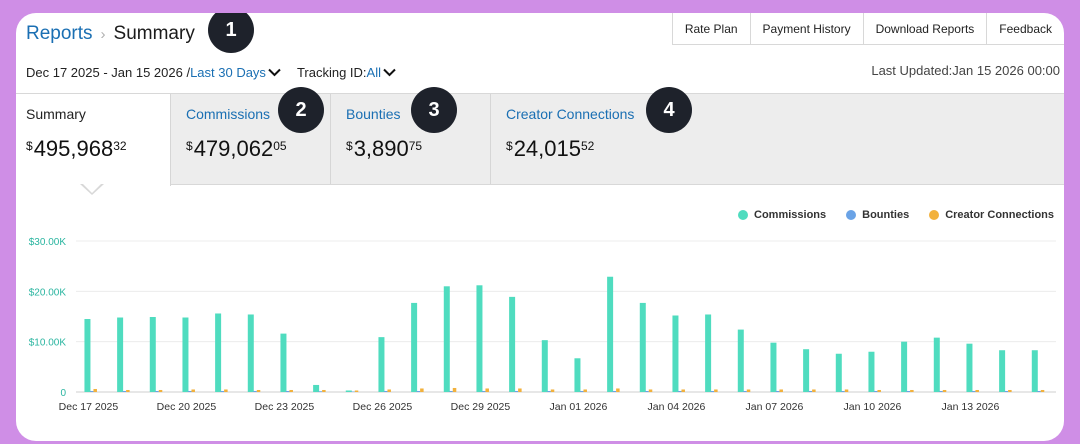  Describe the element at coordinates (669, 110) in the screenshot. I see `annotation-badge-4: 4` at that location.